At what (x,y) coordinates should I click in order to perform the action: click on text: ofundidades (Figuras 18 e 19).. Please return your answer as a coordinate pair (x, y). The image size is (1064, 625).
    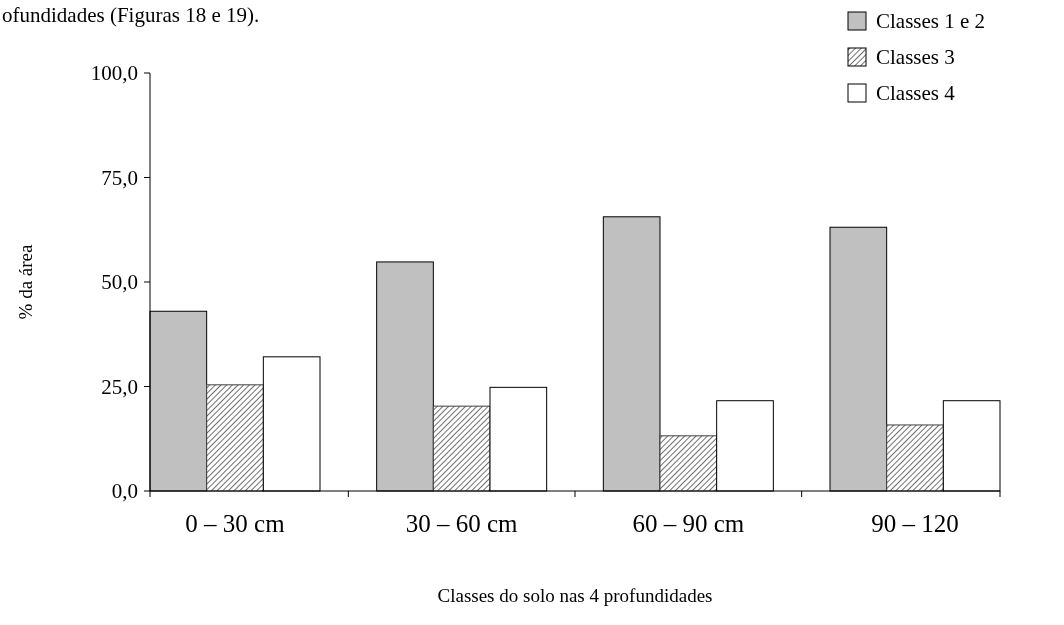
    Looking at the image, I should click on (131, 15).